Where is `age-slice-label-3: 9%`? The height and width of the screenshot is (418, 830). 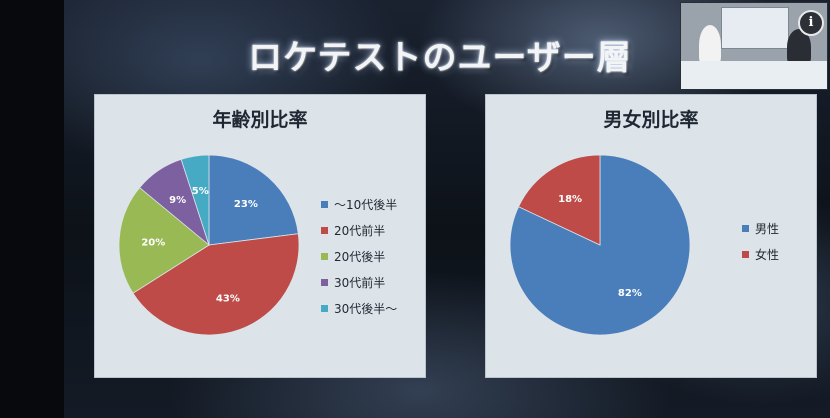 age-slice-label-3: 9% is located at coordinates (177, 200).